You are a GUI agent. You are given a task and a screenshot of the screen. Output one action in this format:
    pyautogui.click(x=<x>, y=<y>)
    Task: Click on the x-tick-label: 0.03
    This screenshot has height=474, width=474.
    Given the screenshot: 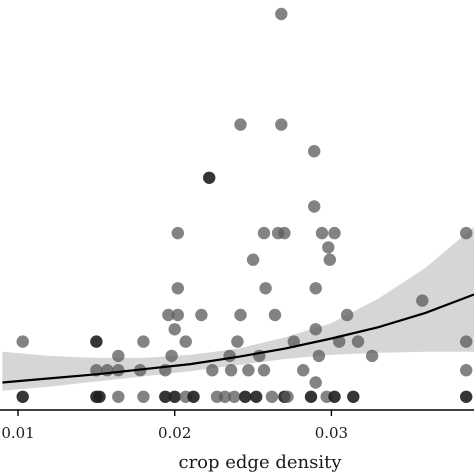 What is the action you would take?
    pyautogui.click(x=331, y=433)
    